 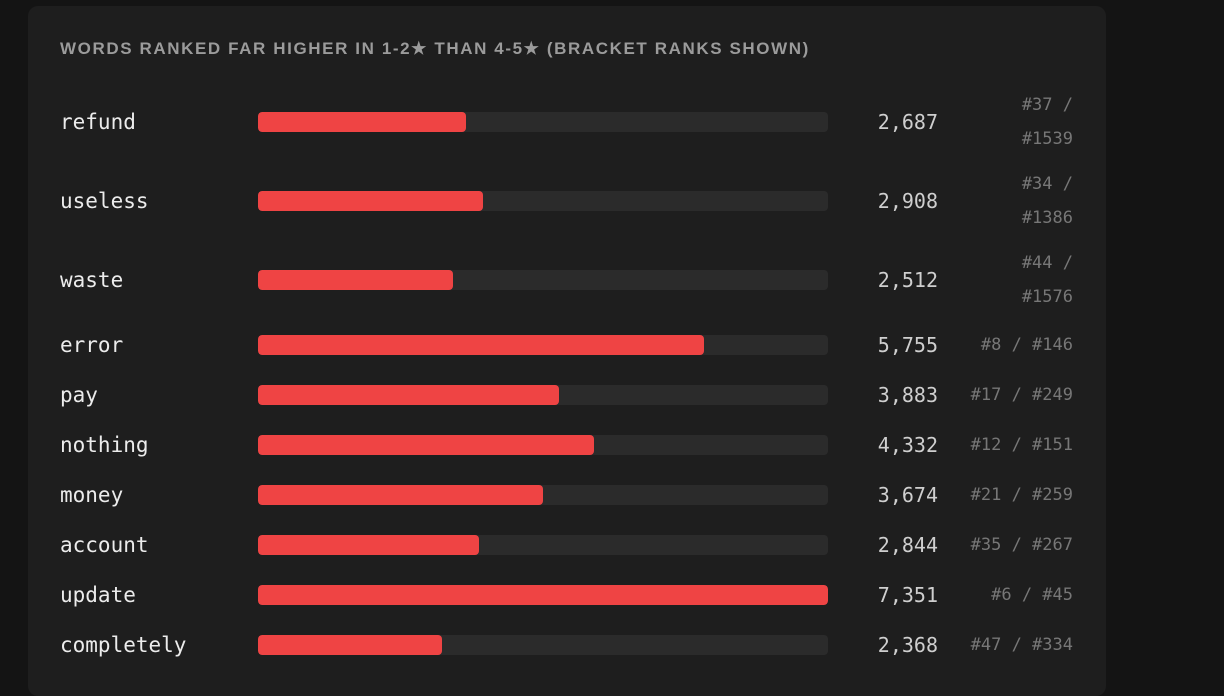 I want to click on category-label: pay, so click(x=79, y=394).